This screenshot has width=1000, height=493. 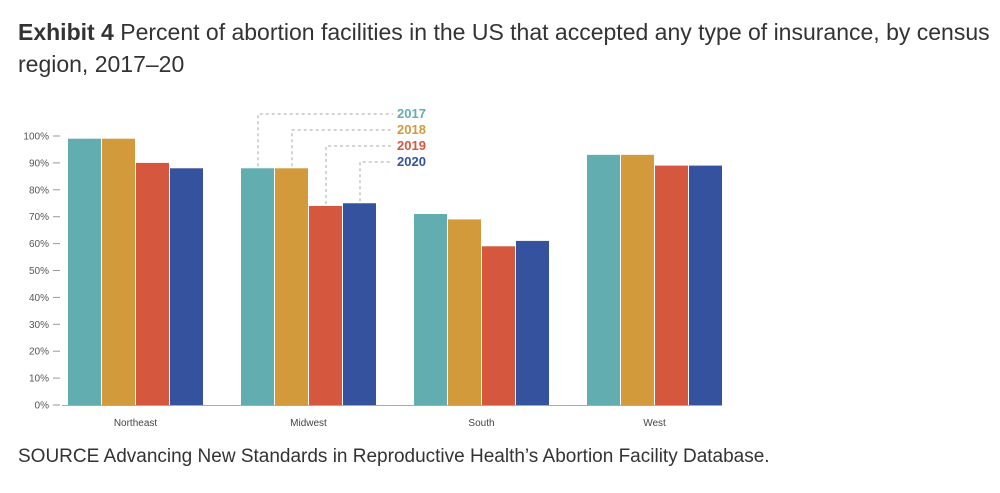 I want to click on y-tick-label: 20%, so click(x=39, y=352).